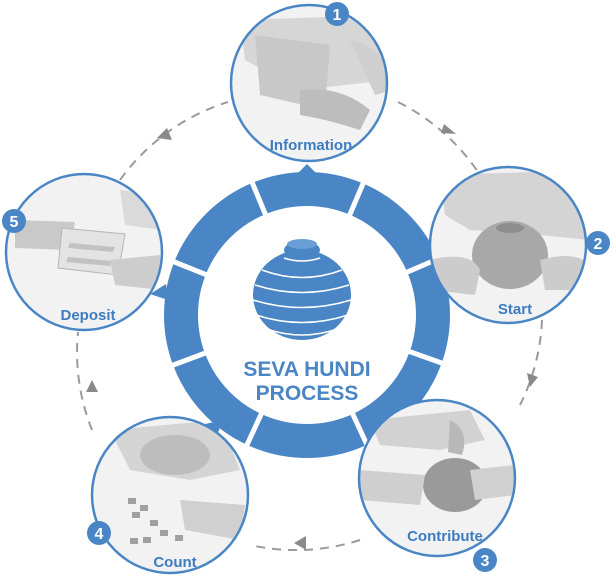 The width and height of the screenshot is (616, 585). I want to click on step-deposit: Deposit 5, so click(83, 252).